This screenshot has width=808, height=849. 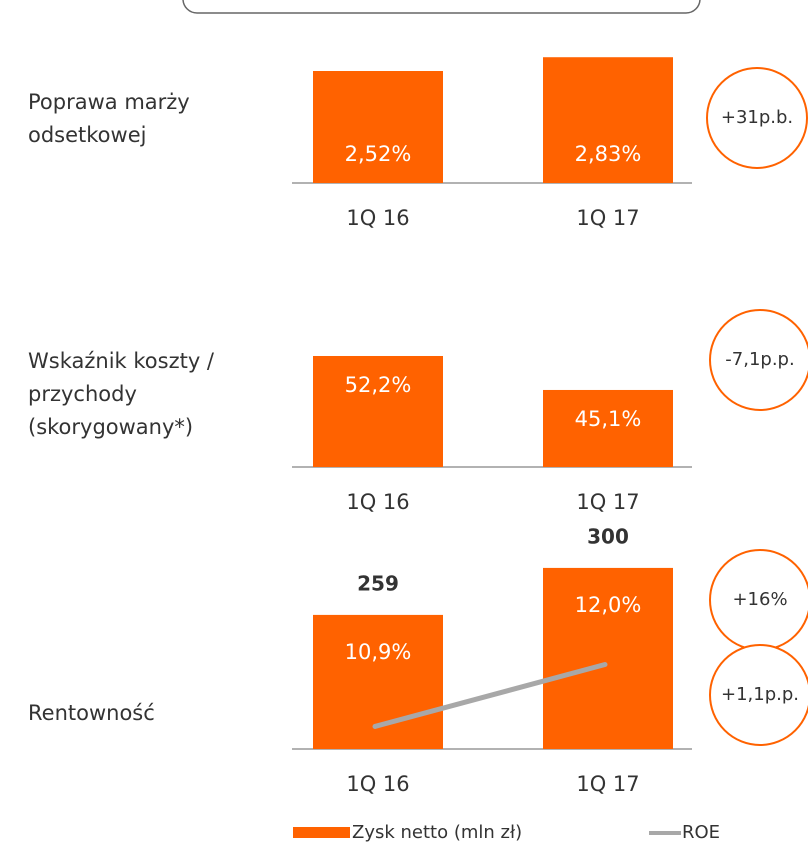 I want to click on legend-swatch, so click(x=321, y=832).